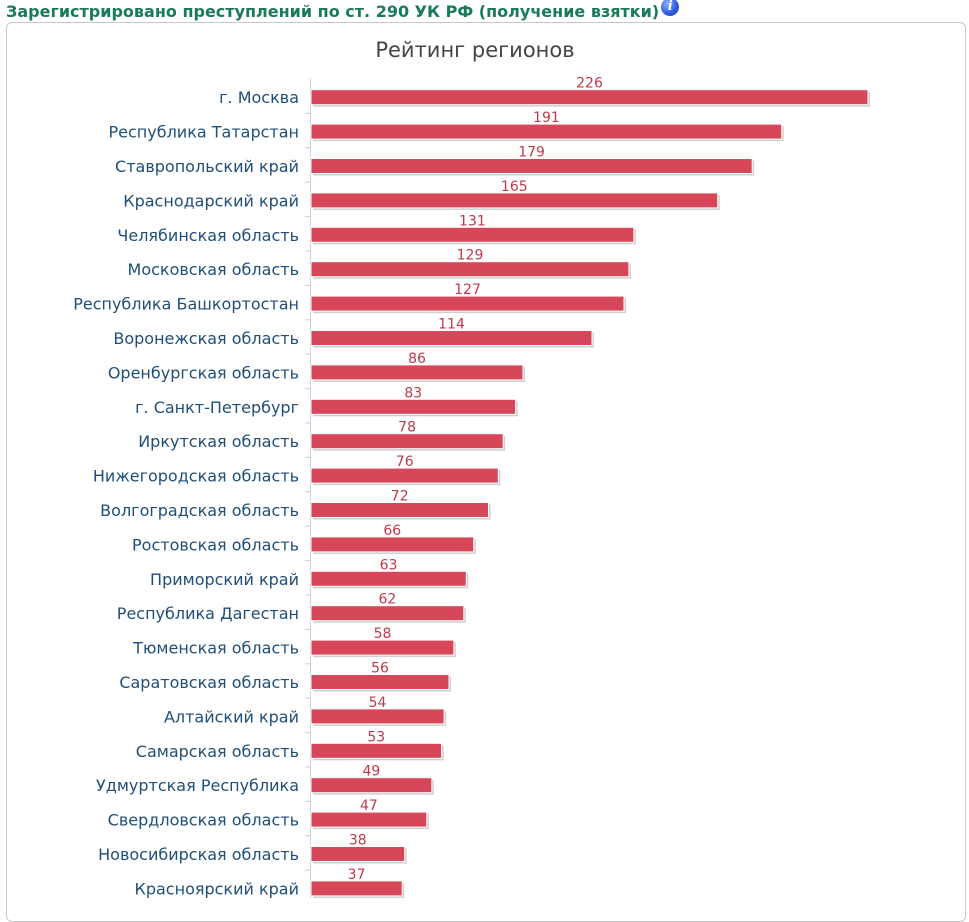 This screenshot has height=922, width=969. I want to click on data-label: 47, so click(369, 806).